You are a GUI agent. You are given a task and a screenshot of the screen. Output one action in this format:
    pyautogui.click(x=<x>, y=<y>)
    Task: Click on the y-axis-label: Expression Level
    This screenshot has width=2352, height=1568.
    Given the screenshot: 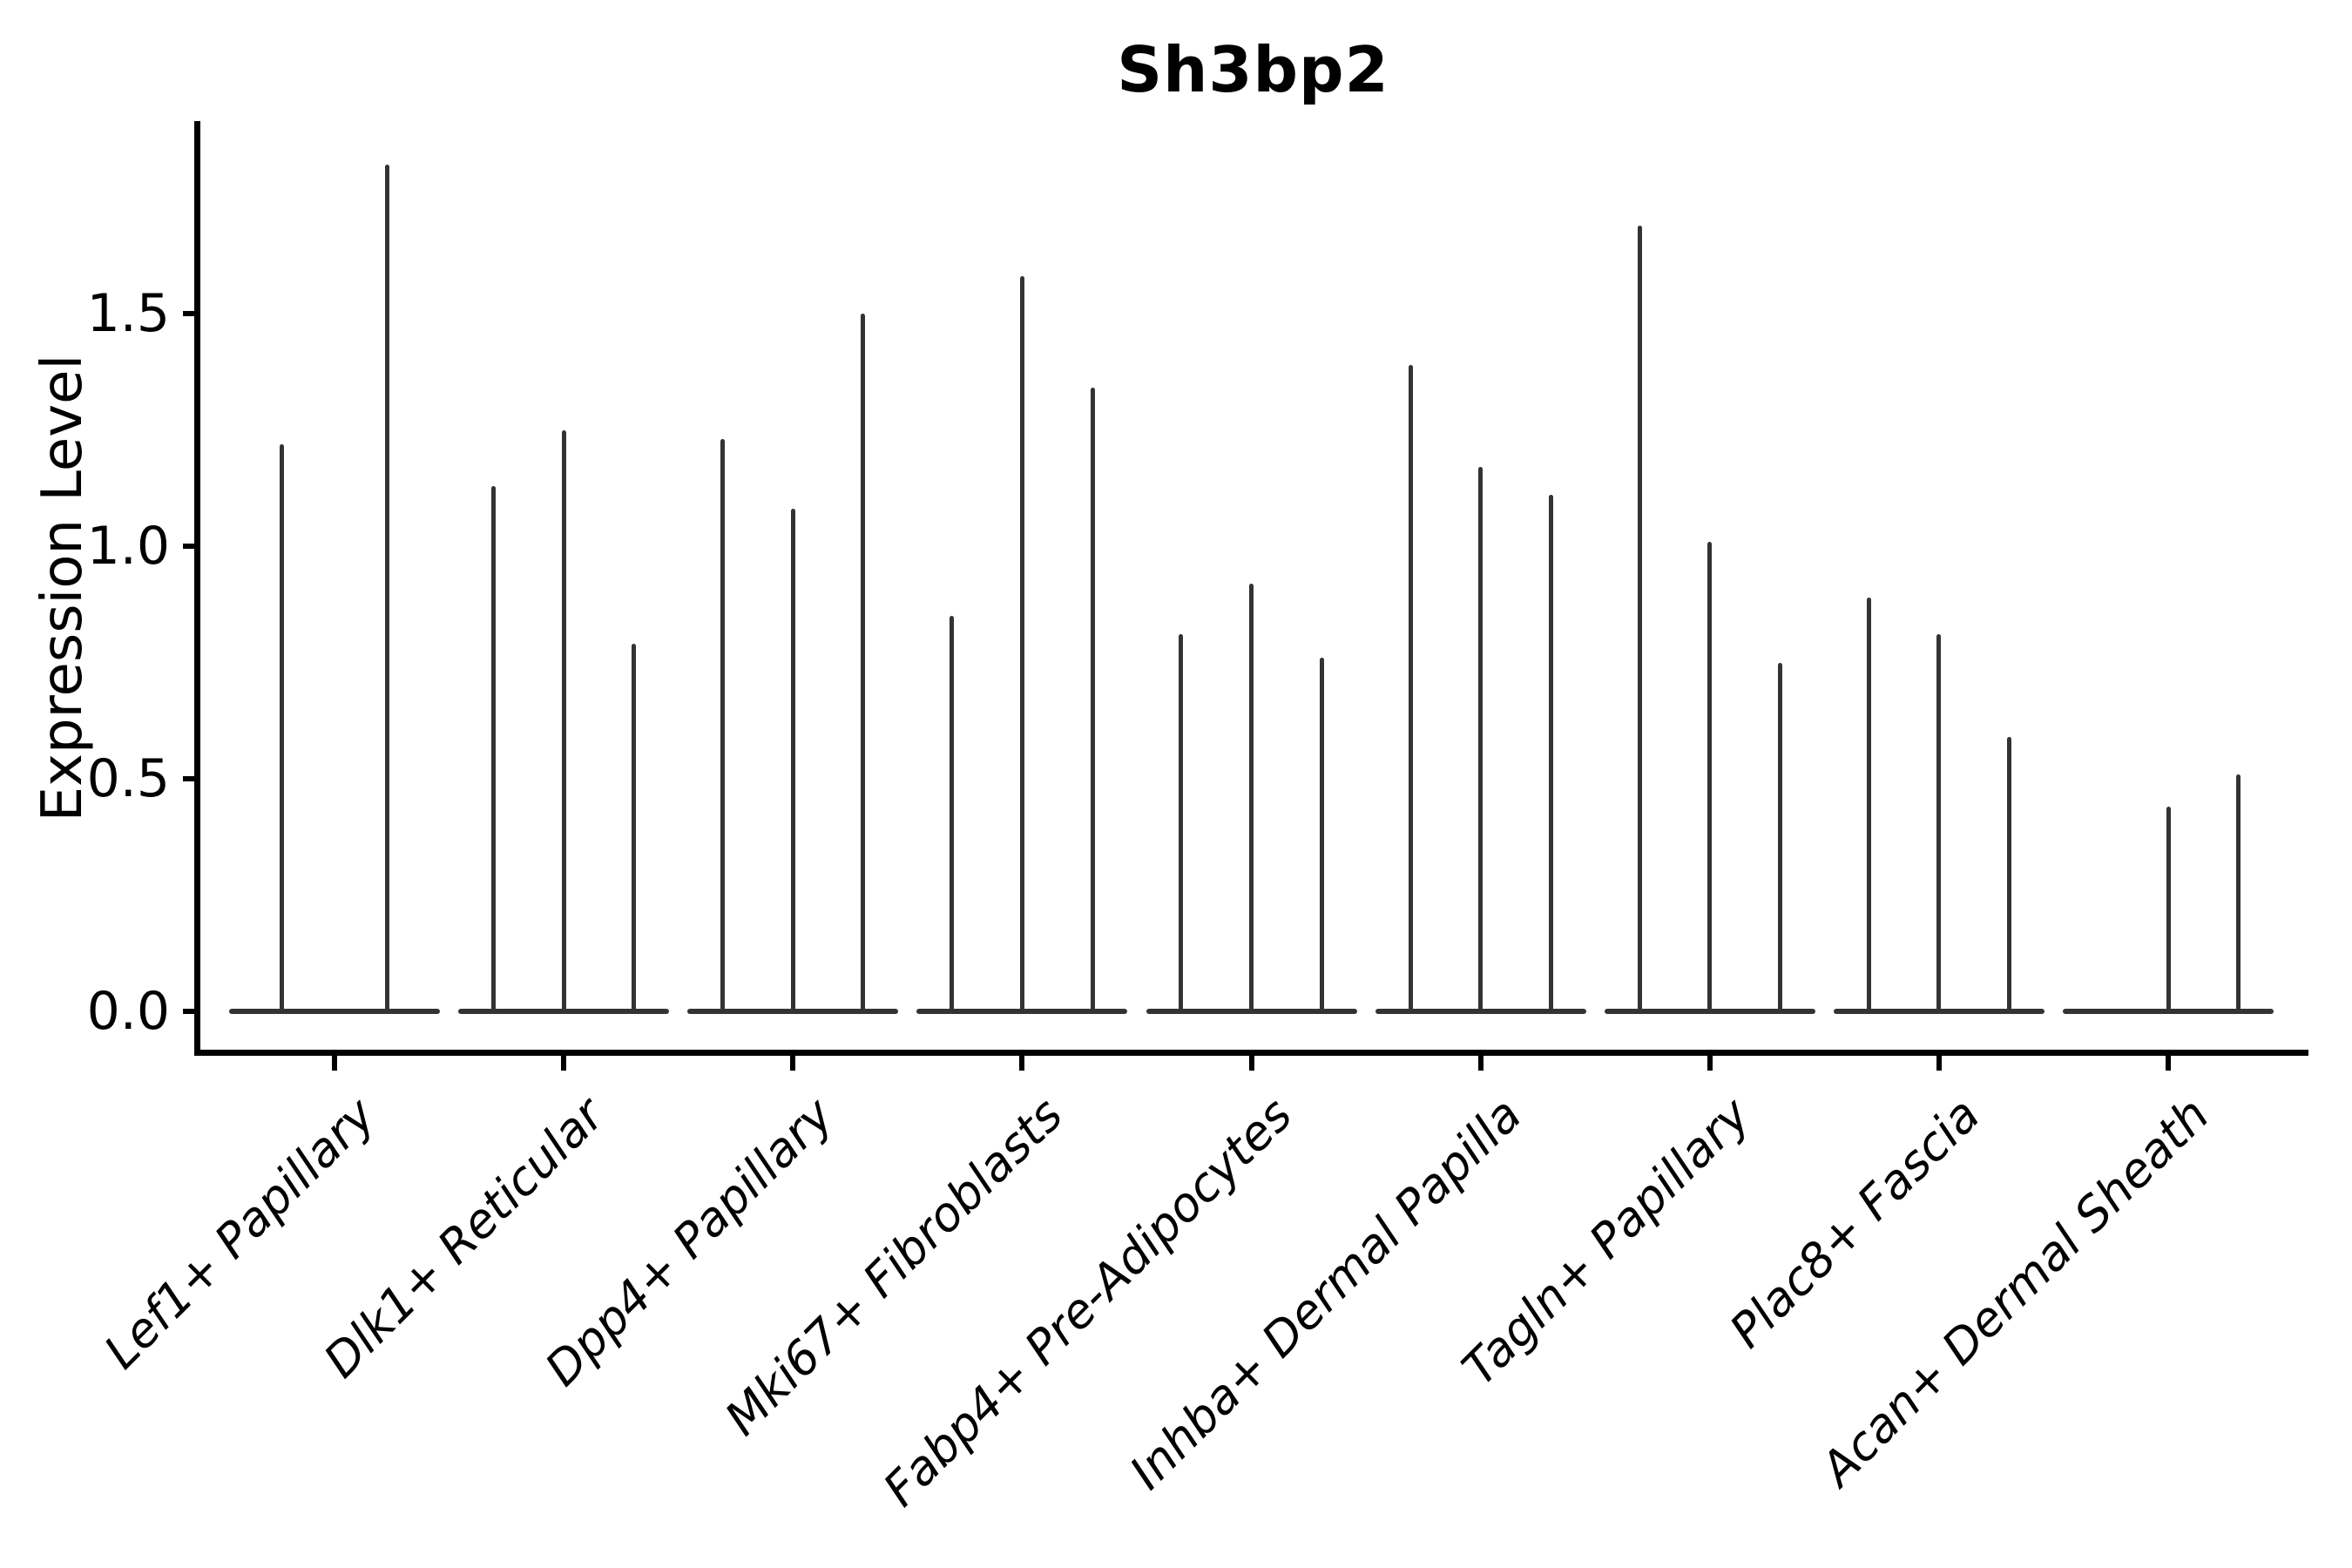 What is the action you would take?
    pyautogui.click(x=62, y=588)
    